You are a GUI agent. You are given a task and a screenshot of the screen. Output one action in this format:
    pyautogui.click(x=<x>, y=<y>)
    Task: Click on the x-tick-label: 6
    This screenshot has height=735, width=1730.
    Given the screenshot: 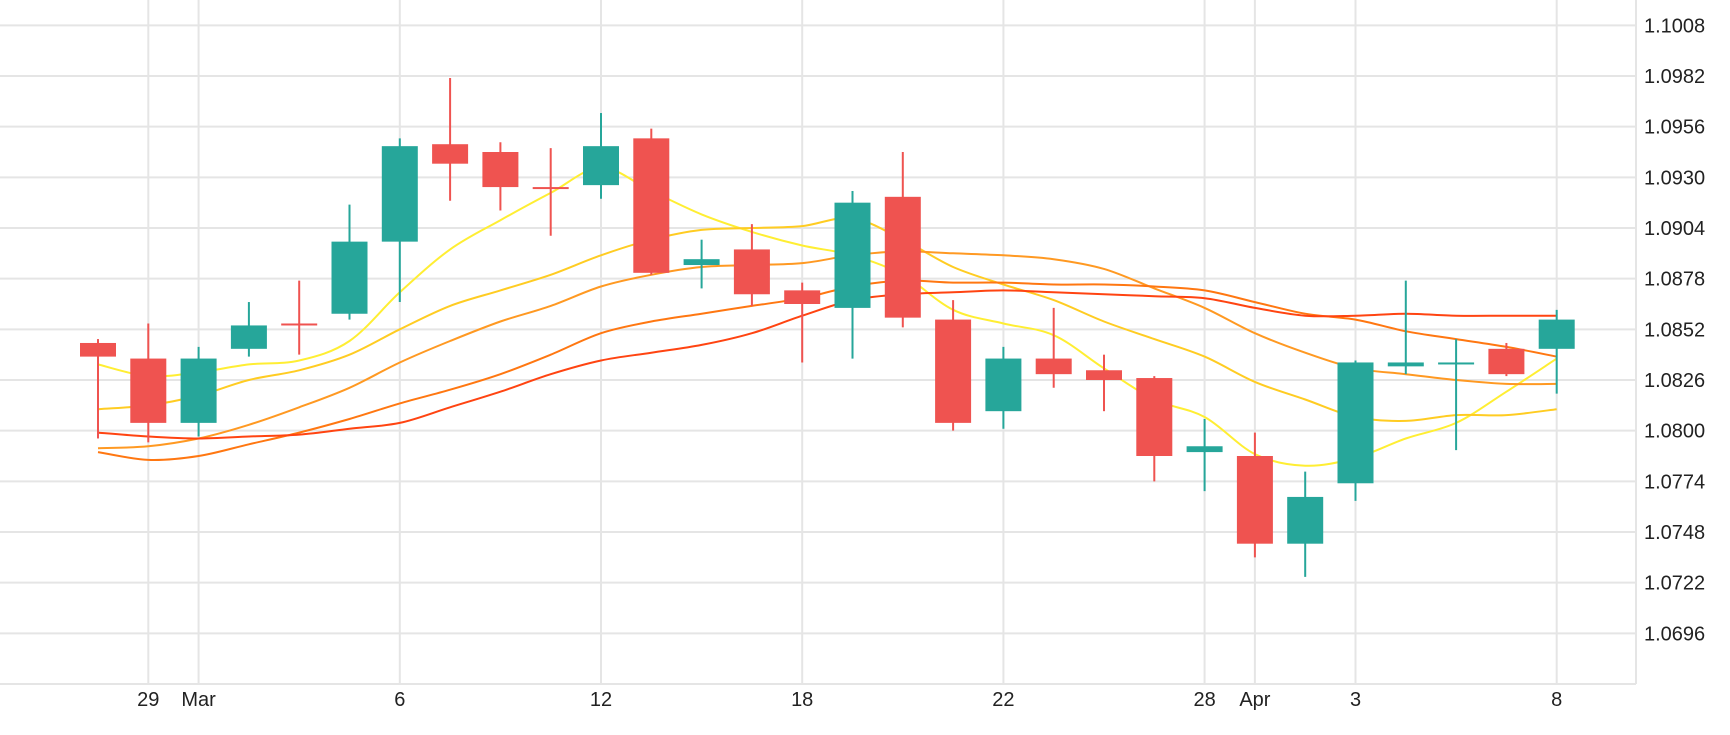 What is the action you would take?
    pyautogui.click(x=399, y=700)
    